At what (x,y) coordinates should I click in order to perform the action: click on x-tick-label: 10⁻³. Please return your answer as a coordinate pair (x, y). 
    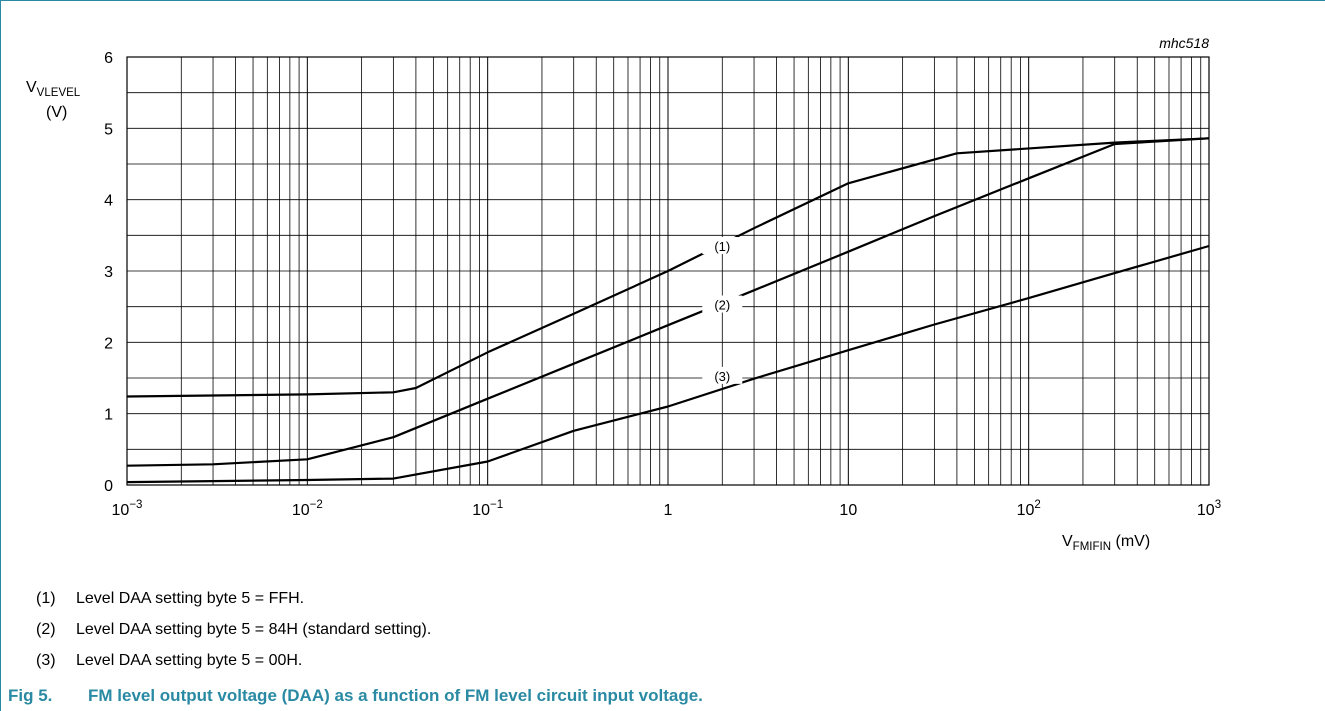
    Looking at the image, I should click on (127, 509).